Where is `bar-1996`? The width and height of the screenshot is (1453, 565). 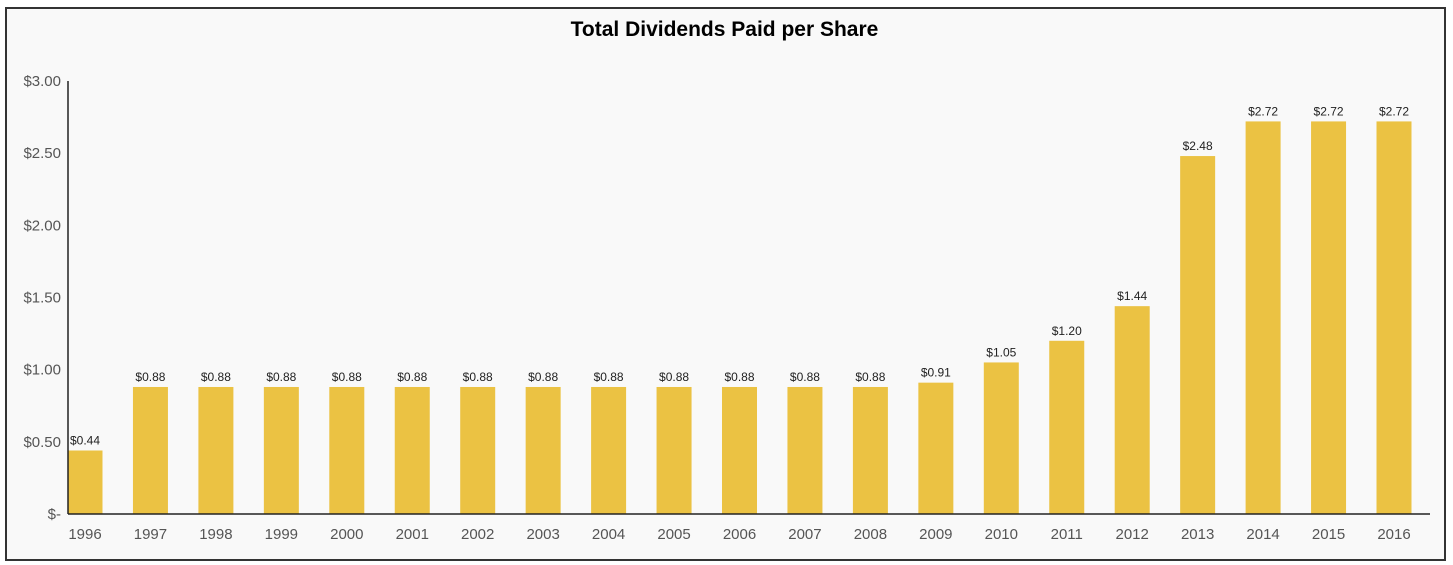 bar-1996 is located at coordinates (85, 482).